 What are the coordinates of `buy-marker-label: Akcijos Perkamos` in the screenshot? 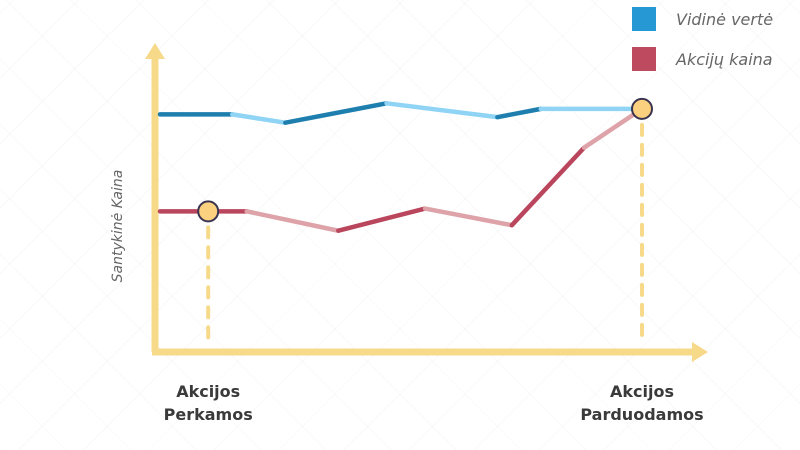 It's located at (208, 403).